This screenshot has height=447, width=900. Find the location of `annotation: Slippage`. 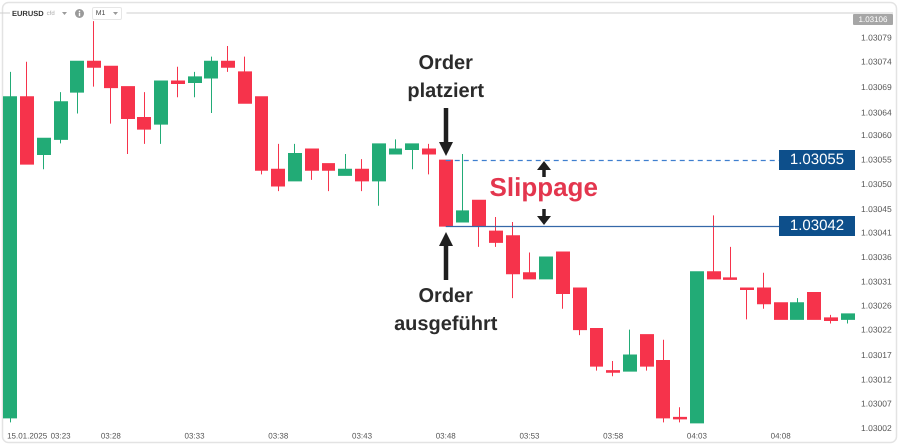

annotation: Slippage is located at coordinates (543, 187).